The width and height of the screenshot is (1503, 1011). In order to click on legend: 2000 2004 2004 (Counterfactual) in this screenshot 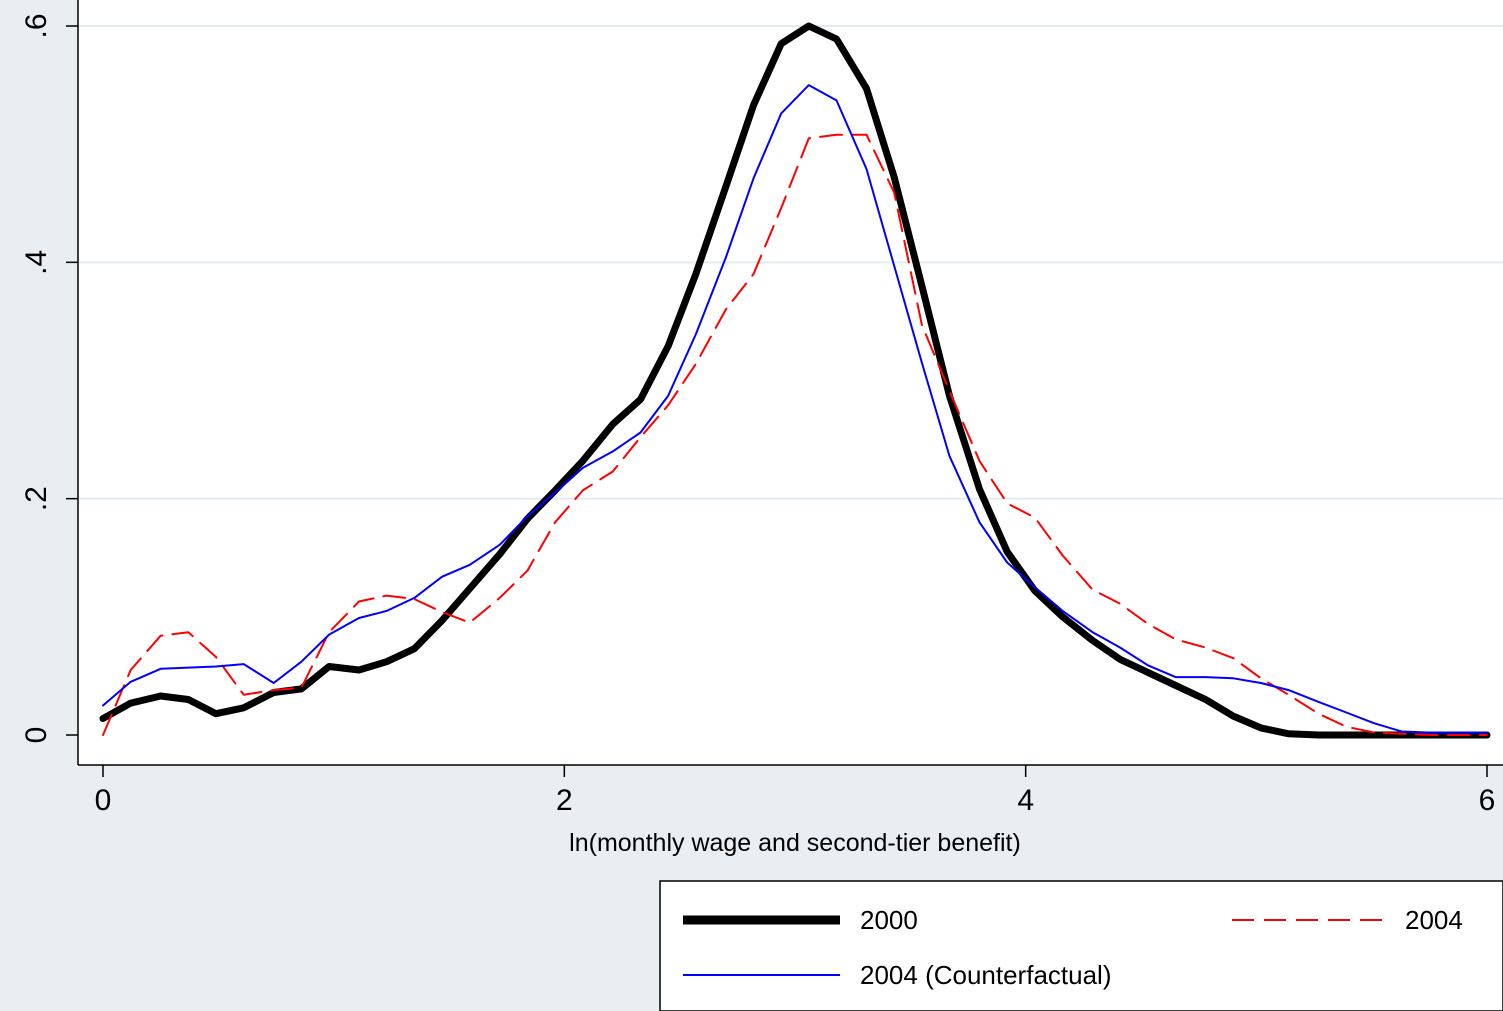, I will do `click(1081, 945)`.